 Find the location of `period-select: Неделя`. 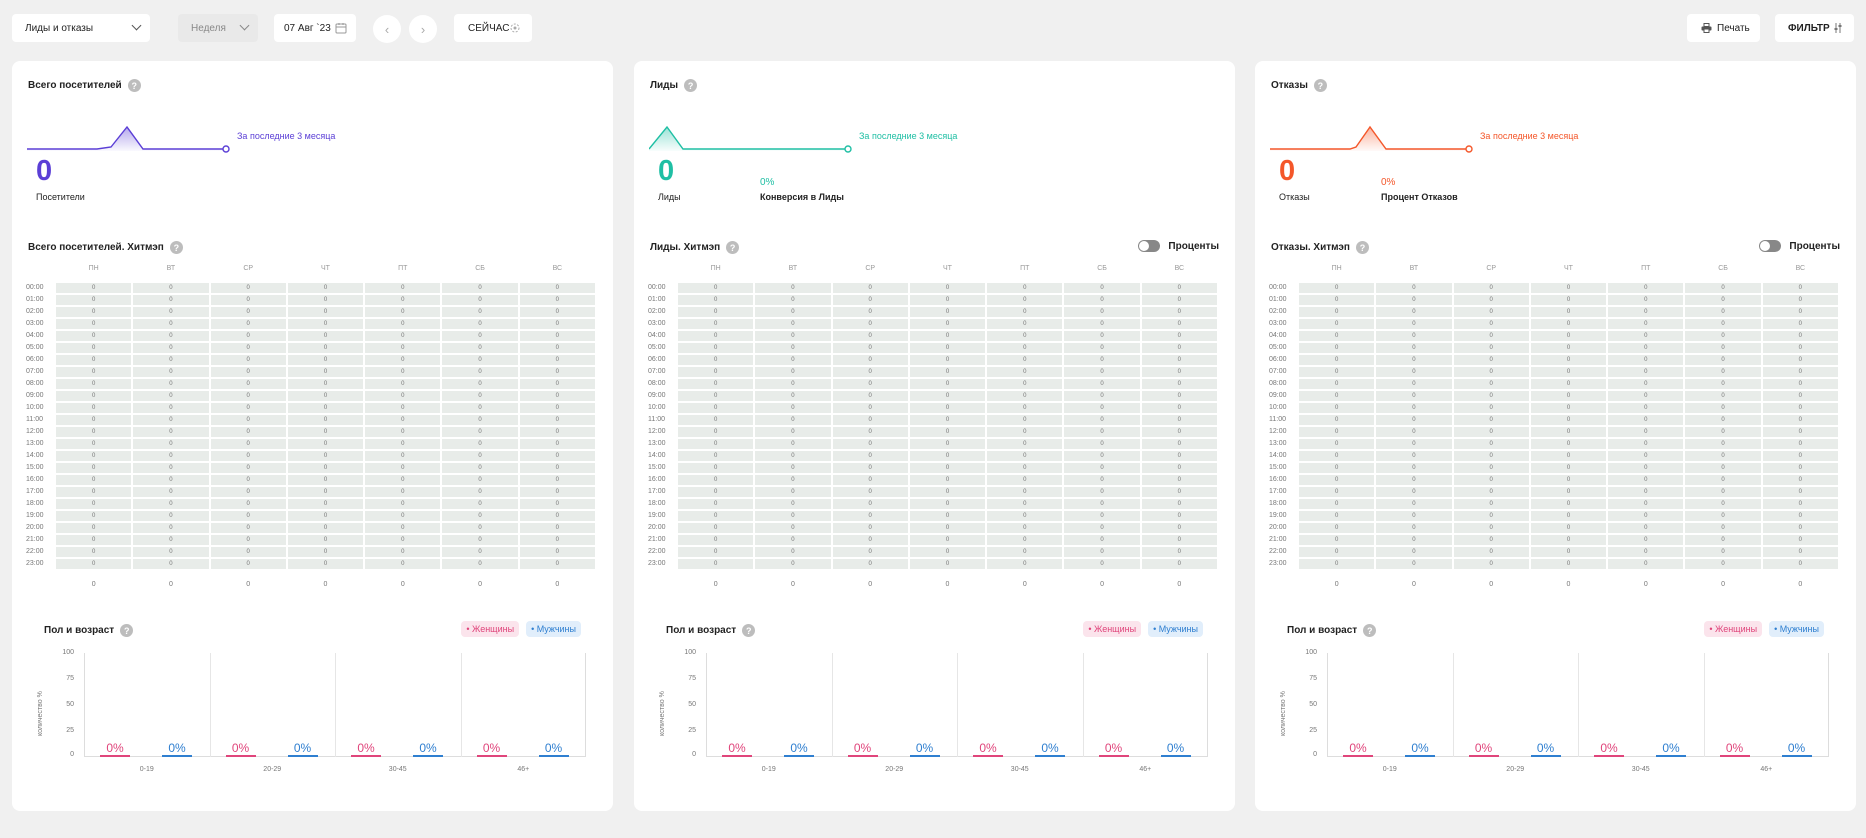

period-select: Неделя is located at coordinates (218, 28).